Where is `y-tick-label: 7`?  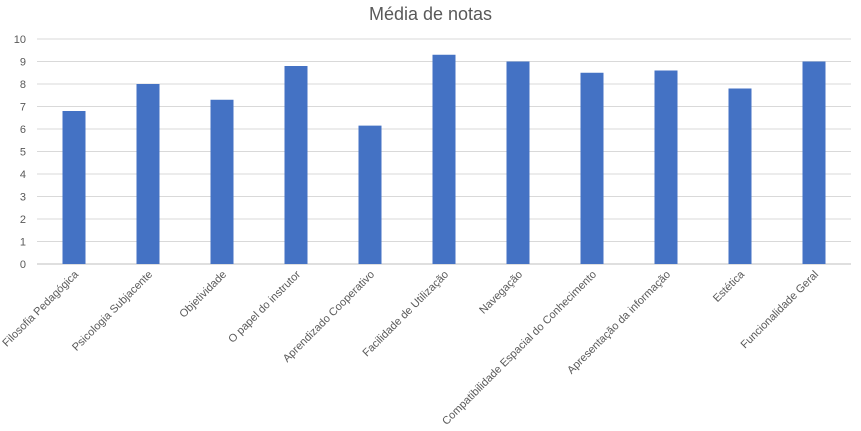 y-tick-label: 7 is located at coordinates (23, 108).